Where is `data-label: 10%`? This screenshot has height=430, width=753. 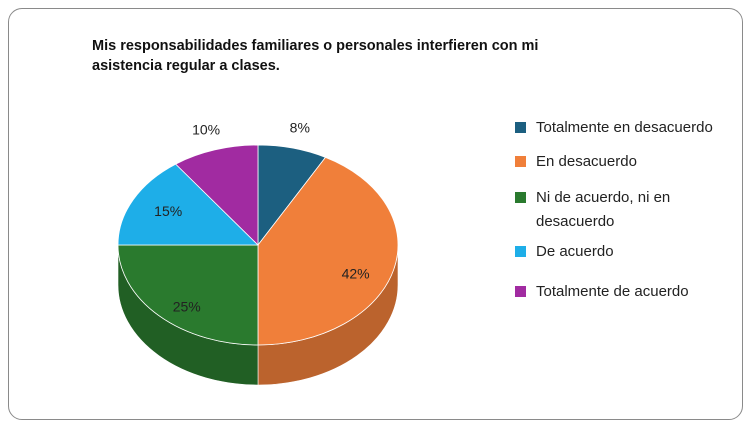 data-label: 10% is located at coordinates (206, 130).